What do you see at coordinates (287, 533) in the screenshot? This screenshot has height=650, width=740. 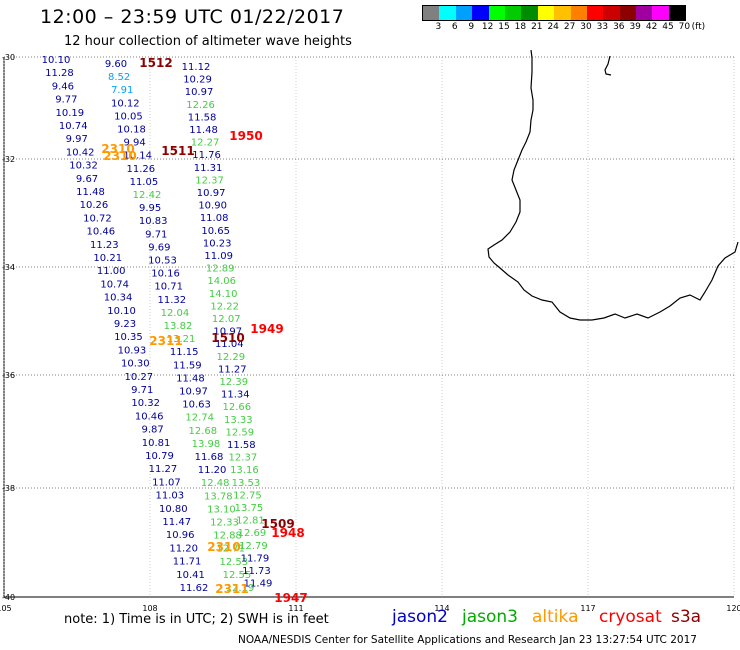 I see `pass-time-label: 1948` at bounding box center [287, 533].